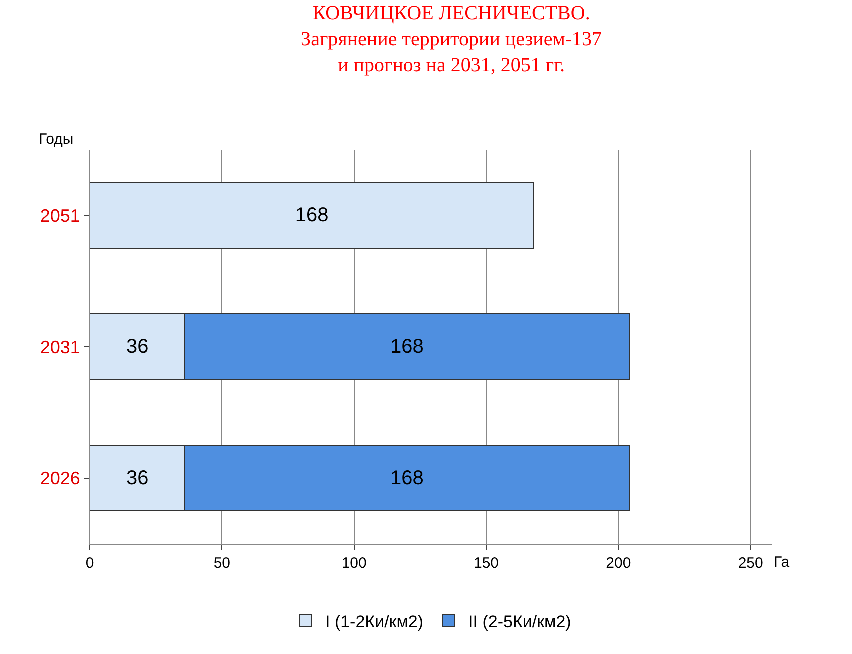 Image resolution: width=852 pixels, height=654 pixels. What do you see at coordinates (782, 562) in the screenshot?
I see `x-axis-title: Га` at bounding box center [782, 562].